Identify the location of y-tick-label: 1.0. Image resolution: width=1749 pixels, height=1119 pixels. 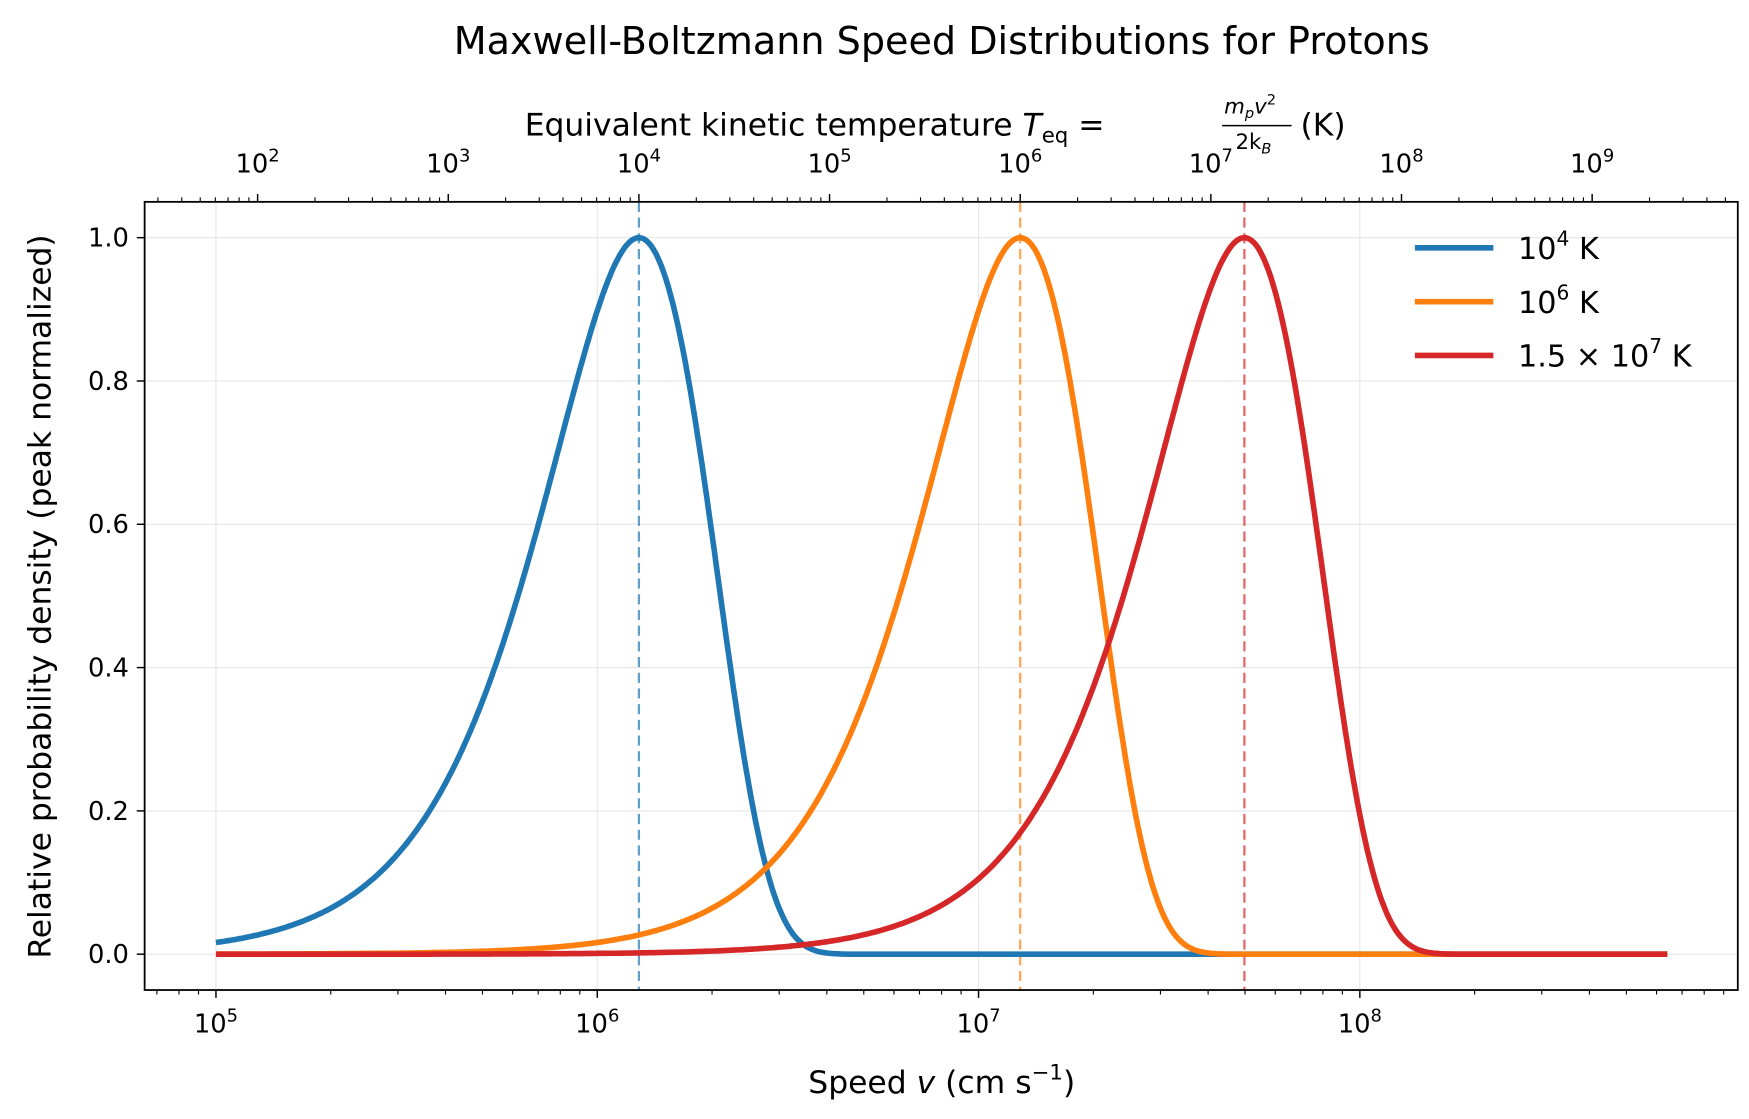
(108, 239).